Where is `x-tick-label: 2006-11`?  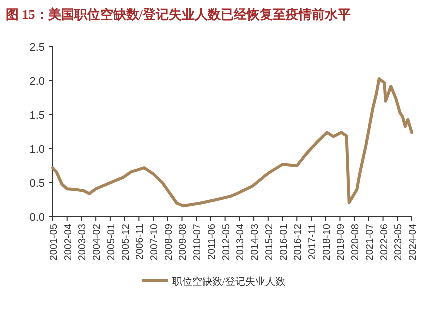 x-tick-label: 2006-11 is located at coordinates (140, 242).